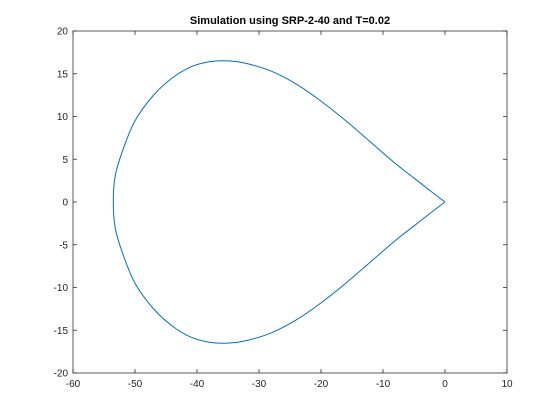  What do you see at coordinates (63, 245) in the screenshot?
I see `y-tick-label: -5` at bounding box center [63, 245].